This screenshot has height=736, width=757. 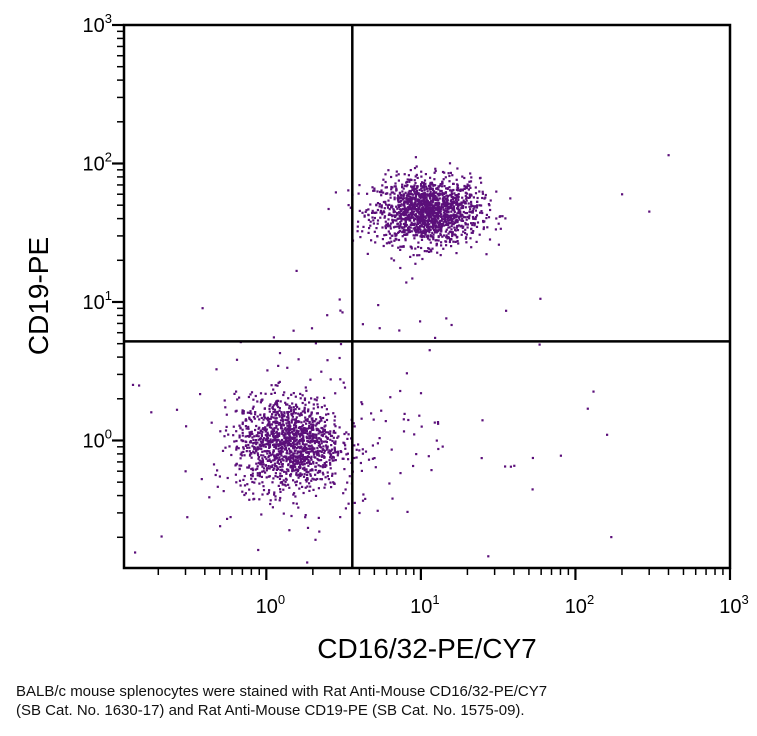 What do you see at coordinates (108, 295) in the screenshot?
I see `tick-label-exponent: 1` at bounding box center [108, 295].